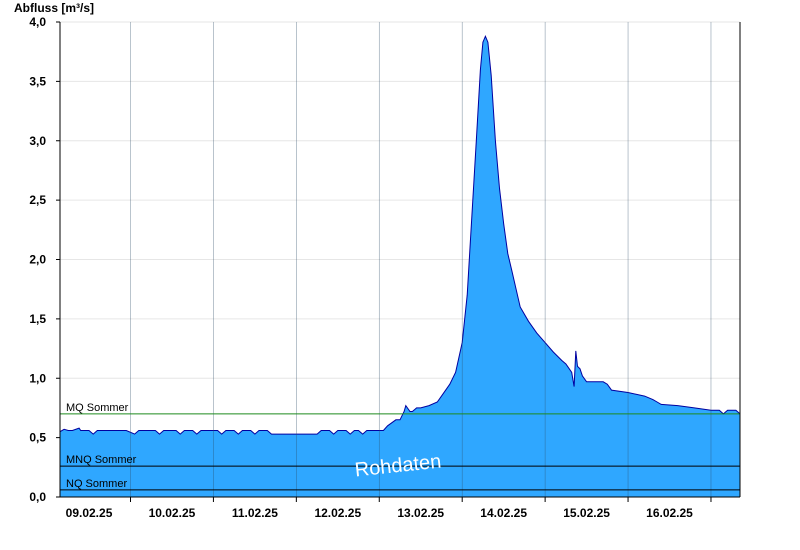 This screenshot has width=800, height=550. Describe the element at coordinates (337, 513) in the screenshot. I see `x-tick-label: 12.02.25` at that location.